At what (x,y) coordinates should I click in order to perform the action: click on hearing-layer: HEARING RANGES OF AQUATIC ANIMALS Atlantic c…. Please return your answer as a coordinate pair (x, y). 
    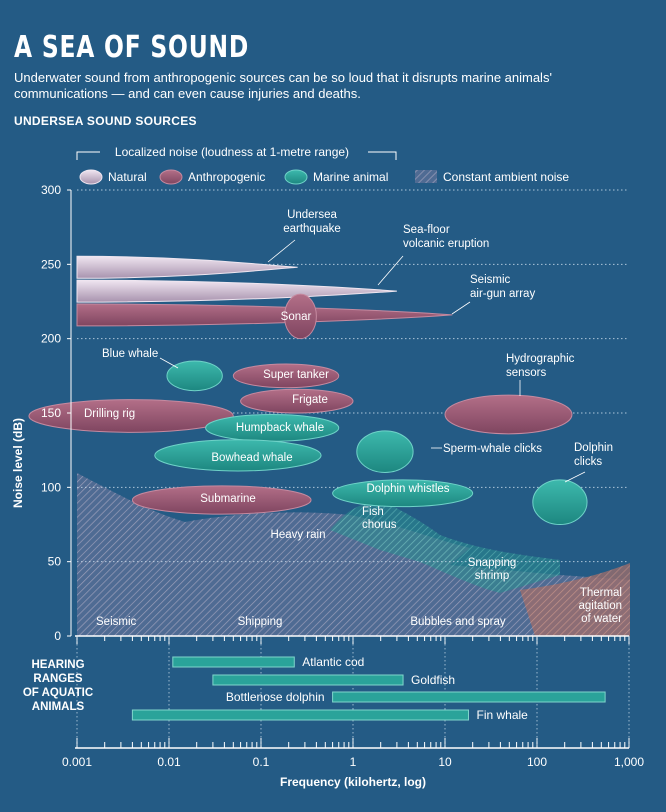
    Looking at the image, I should click on (314, 688).